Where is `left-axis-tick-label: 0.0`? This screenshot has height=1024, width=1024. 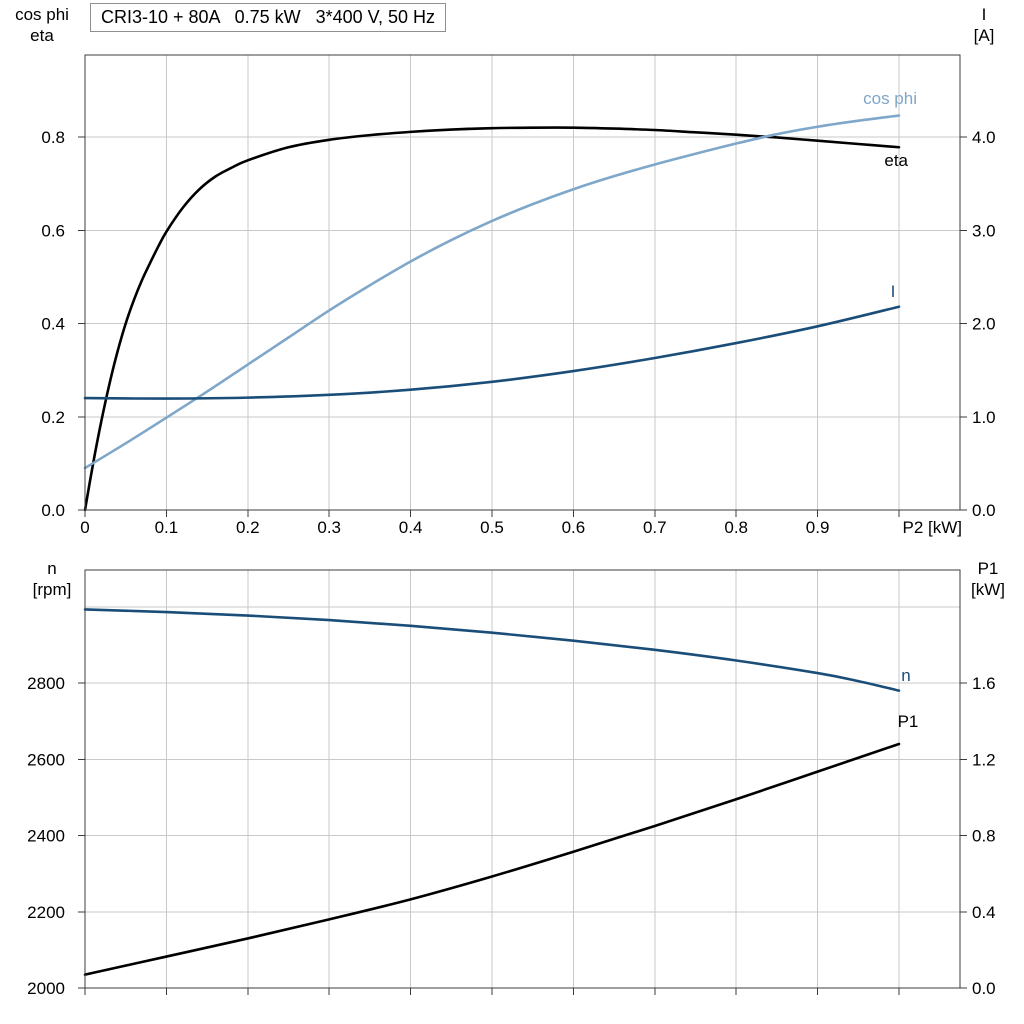
left-axis-tick-label: 0.0 is located at coordinates (53, 510).